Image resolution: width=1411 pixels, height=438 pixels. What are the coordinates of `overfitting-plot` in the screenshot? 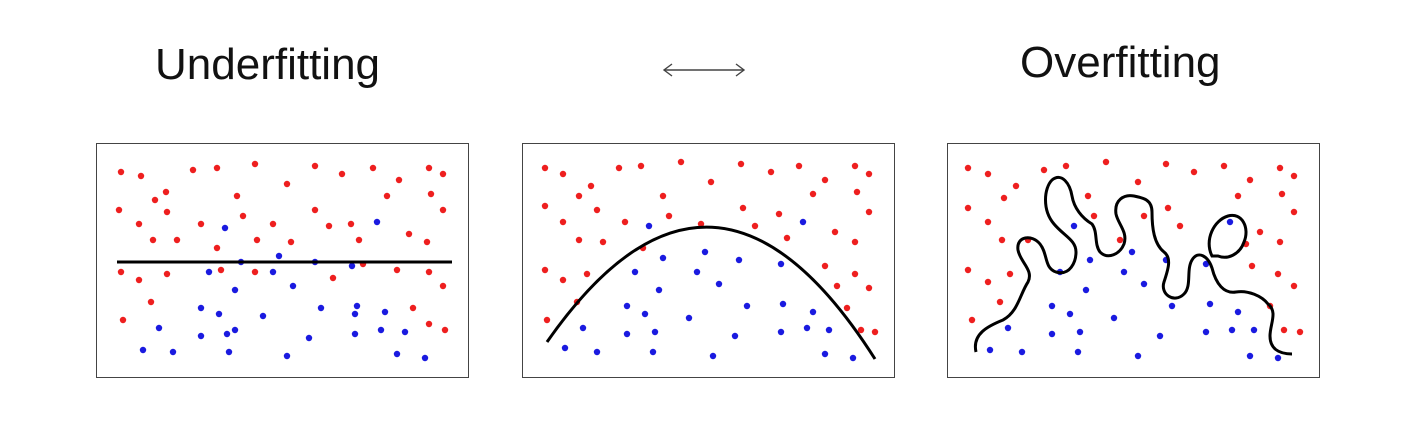 It's located at (1134, 260).